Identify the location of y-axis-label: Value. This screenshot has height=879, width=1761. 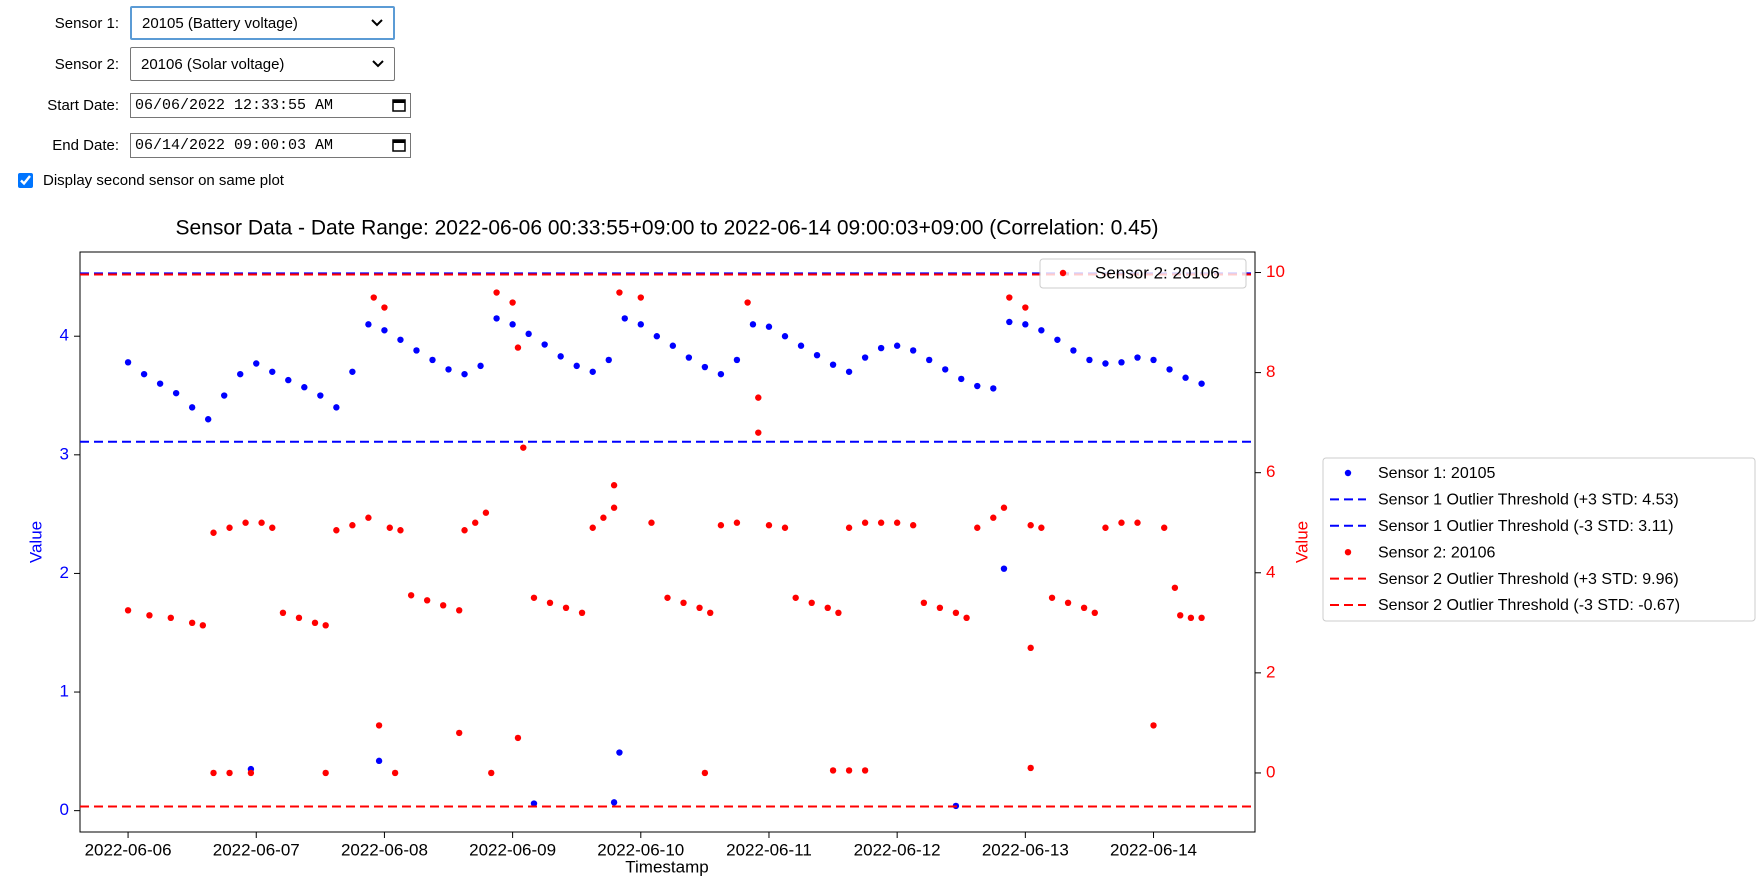
(35, 542).